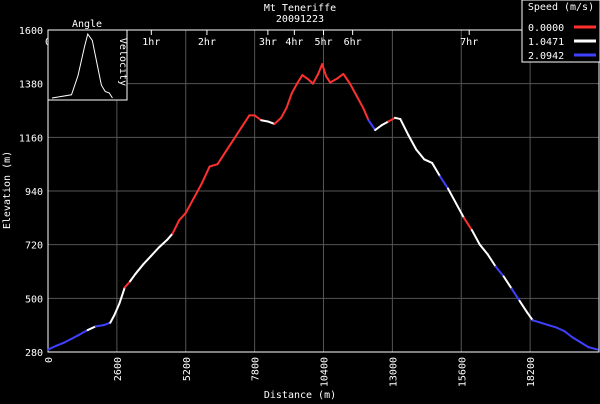 This screenshot has height=404, width=600. Describe the element at coordinates (268, 42) in the screenshot. I see `time-tick-label: 3hr` at that location.